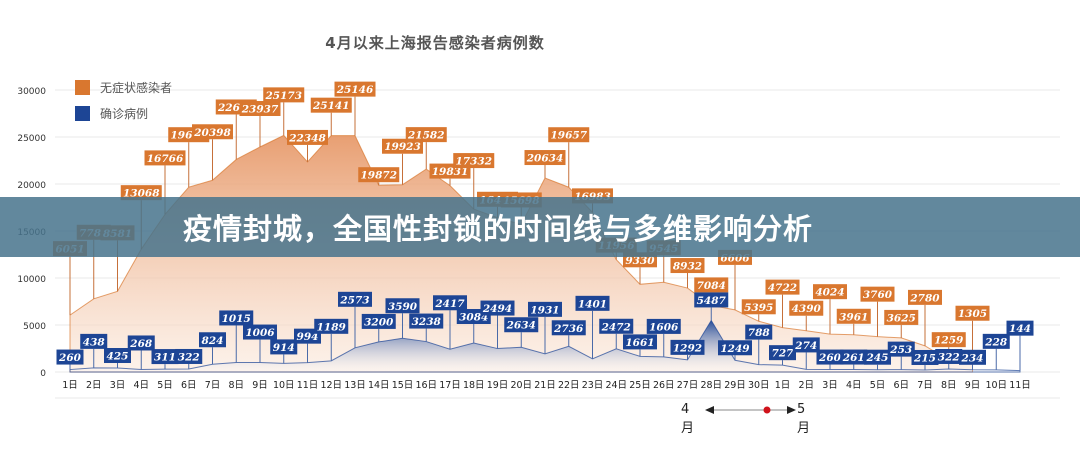 The width and height of the screenshot is (1080, 454). I want to click on x-tick-label: 3日, so click(118, 385).